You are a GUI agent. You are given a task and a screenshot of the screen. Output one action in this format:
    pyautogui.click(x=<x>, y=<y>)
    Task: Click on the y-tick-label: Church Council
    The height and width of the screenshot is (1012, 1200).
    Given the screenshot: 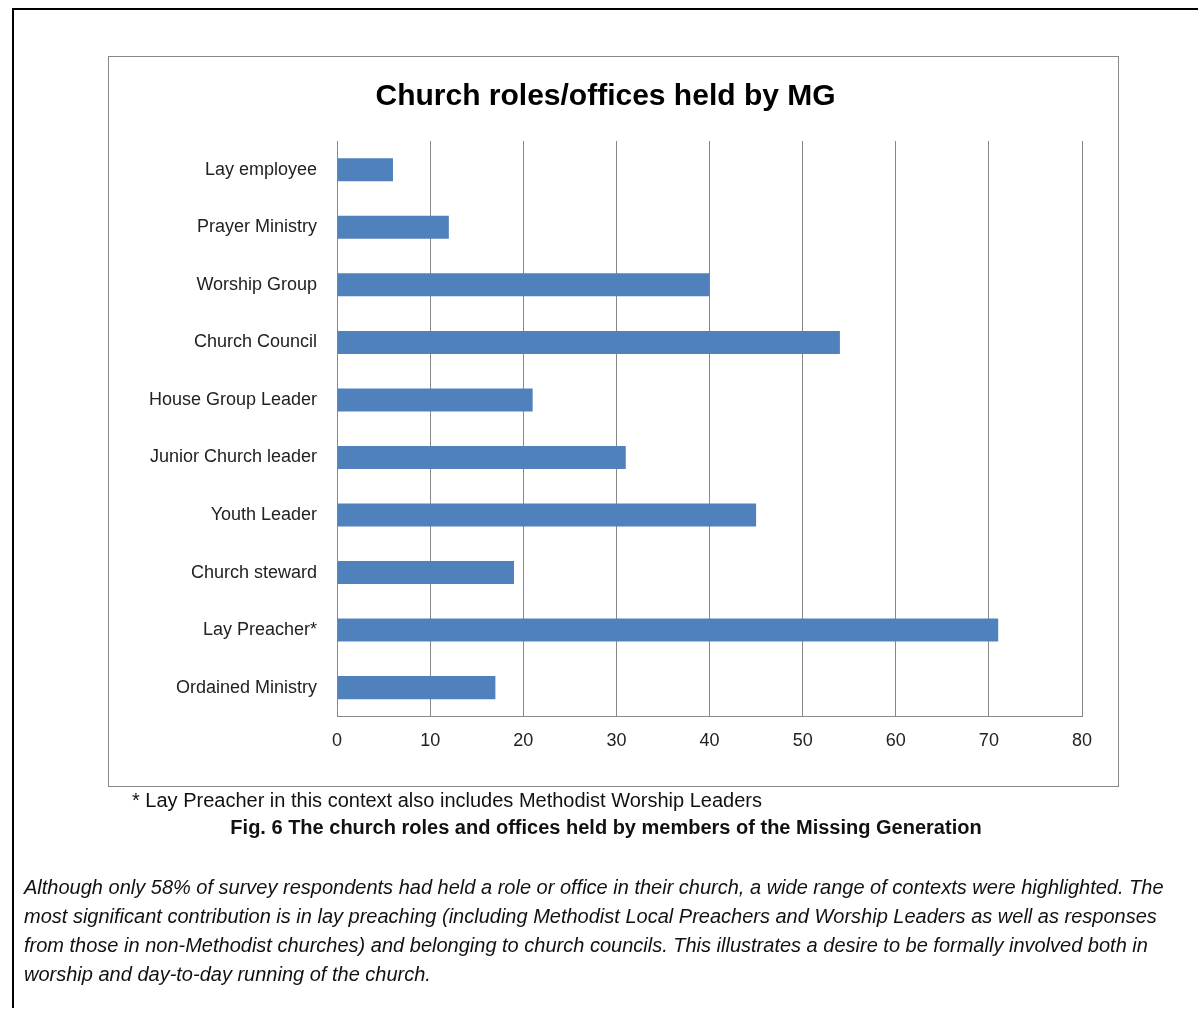 What is the action you would take?
    pyautogui.click(x=256, y=341)
    